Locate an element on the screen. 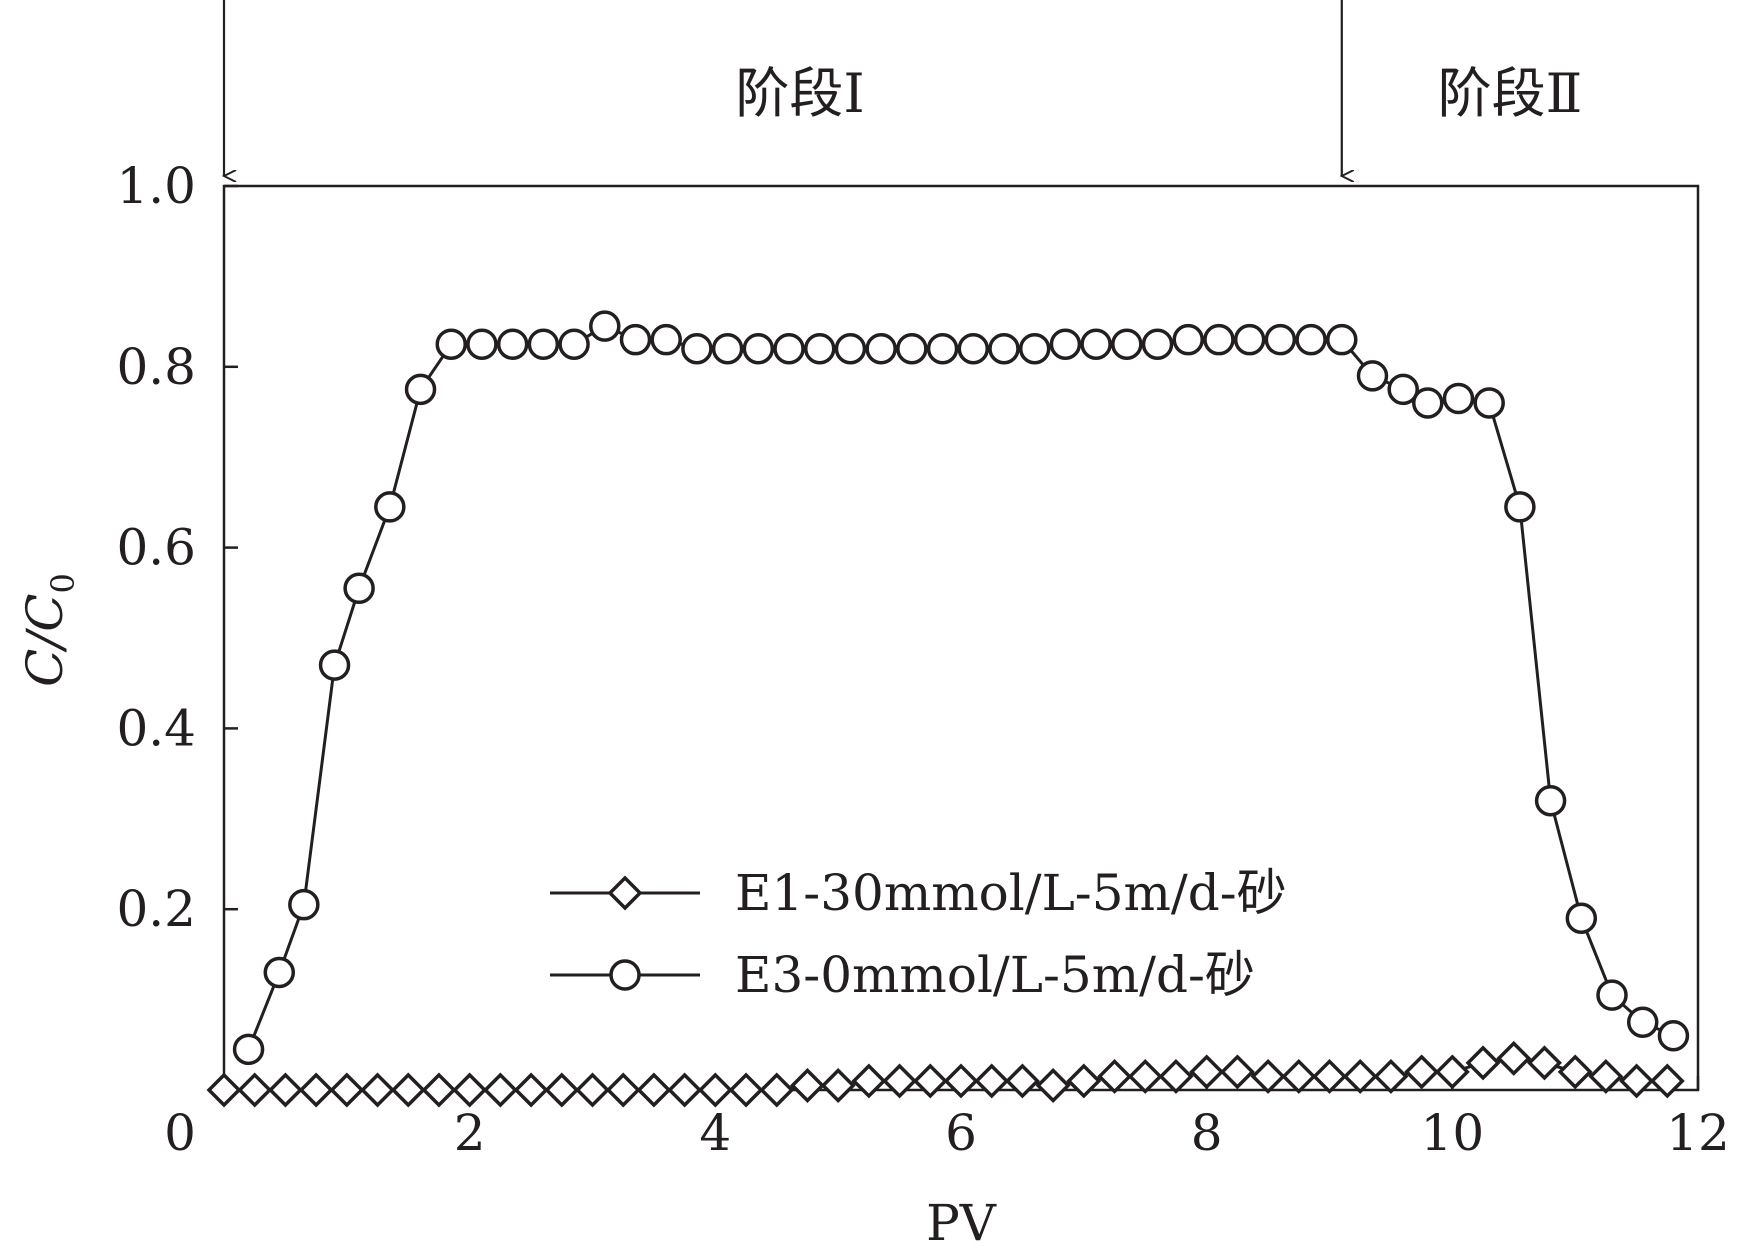 This screenshot has width=1737, height=1260. y-tick-label: 0.6 is located at coordinates (156, 548).